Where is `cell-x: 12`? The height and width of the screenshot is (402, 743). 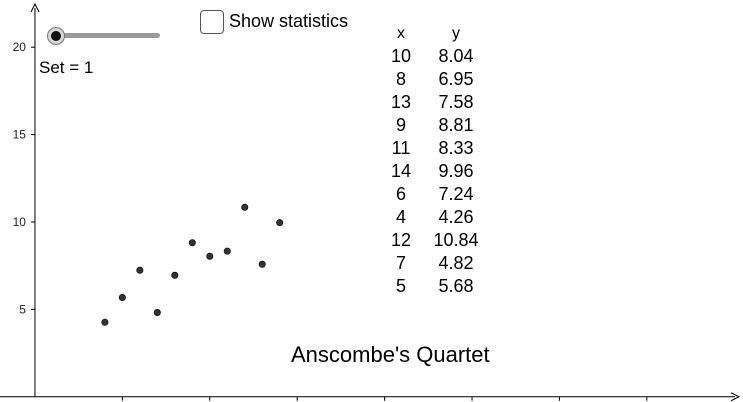 cell-x: 12 is located at coordinates (401, 240).